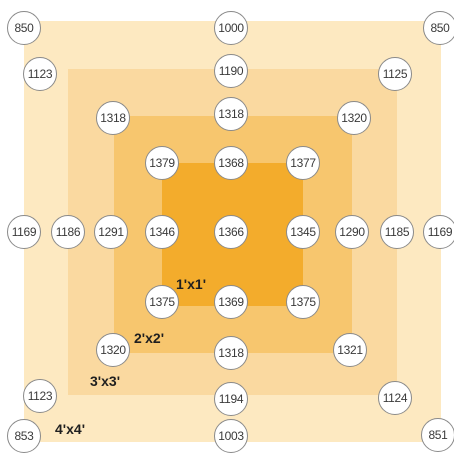 Image resolution: width=454 pixels, height=453 pixels. I want to click on reading-point: 1124, so click(395, 398).